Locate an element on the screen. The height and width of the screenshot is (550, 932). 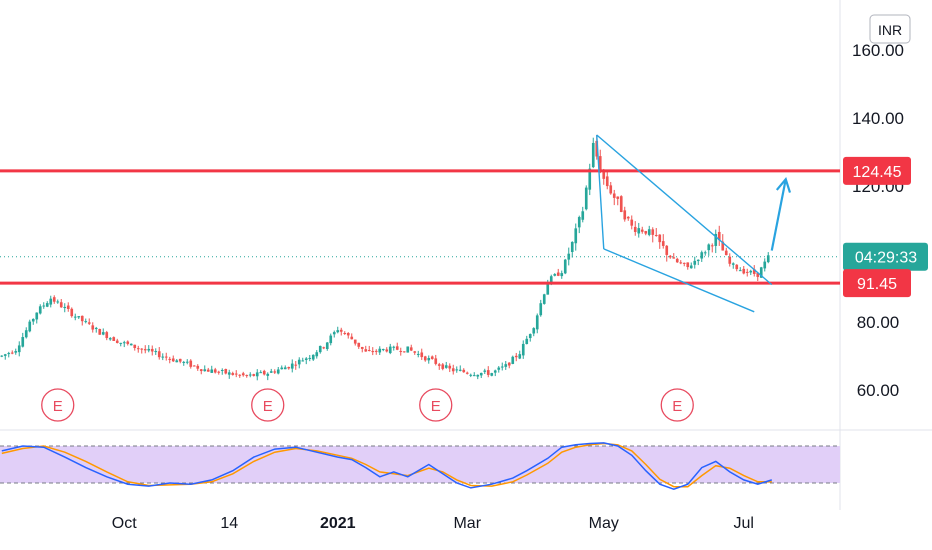
current-price-tag: 04:29:33 is located at coordinates (885, 256).